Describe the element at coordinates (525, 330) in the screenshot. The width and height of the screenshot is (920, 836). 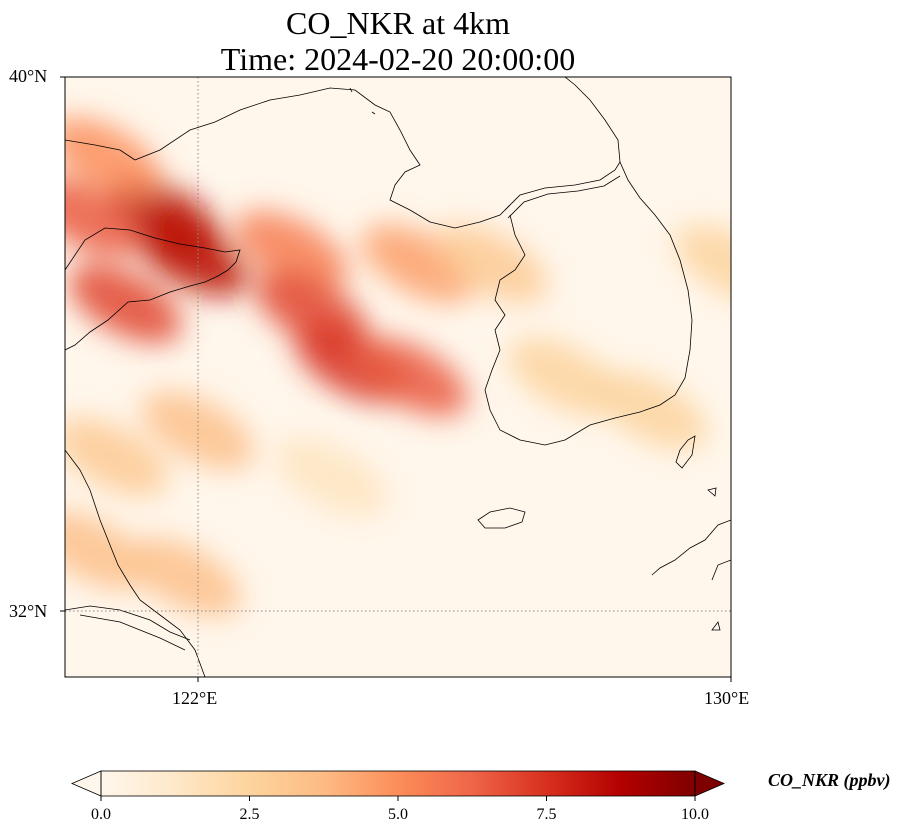
I see `korea-west-coastline` at that location.